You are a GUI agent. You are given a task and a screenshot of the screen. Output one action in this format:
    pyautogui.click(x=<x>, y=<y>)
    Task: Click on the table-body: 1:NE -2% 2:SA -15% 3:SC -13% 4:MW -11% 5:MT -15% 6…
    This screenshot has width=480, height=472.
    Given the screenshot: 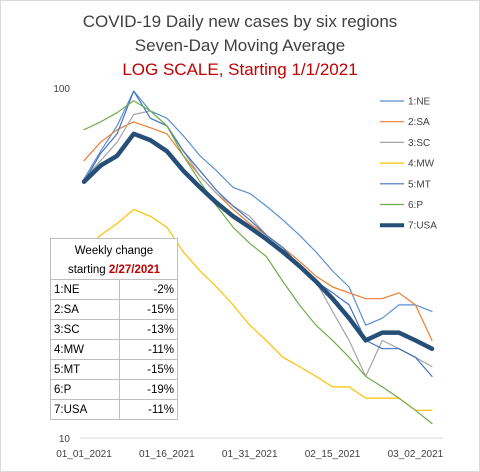 What is the action you would take?
    pyautogui.click(x=114, y=349)
    